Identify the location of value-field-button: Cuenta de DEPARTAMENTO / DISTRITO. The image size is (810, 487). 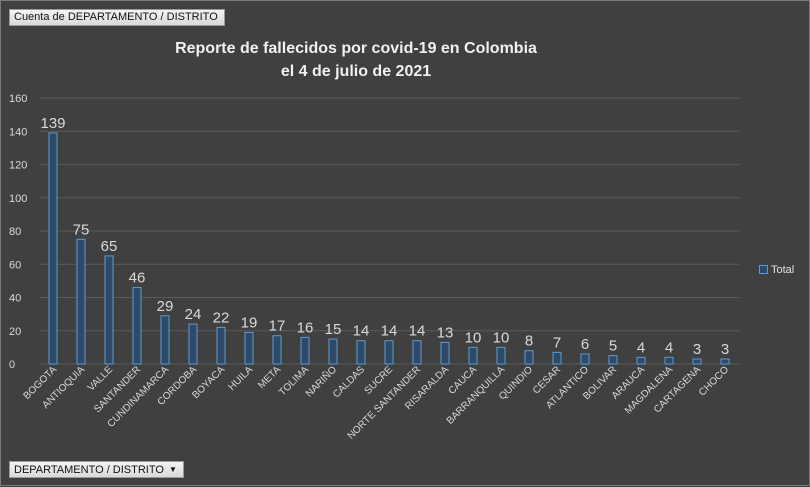
(117, 17).